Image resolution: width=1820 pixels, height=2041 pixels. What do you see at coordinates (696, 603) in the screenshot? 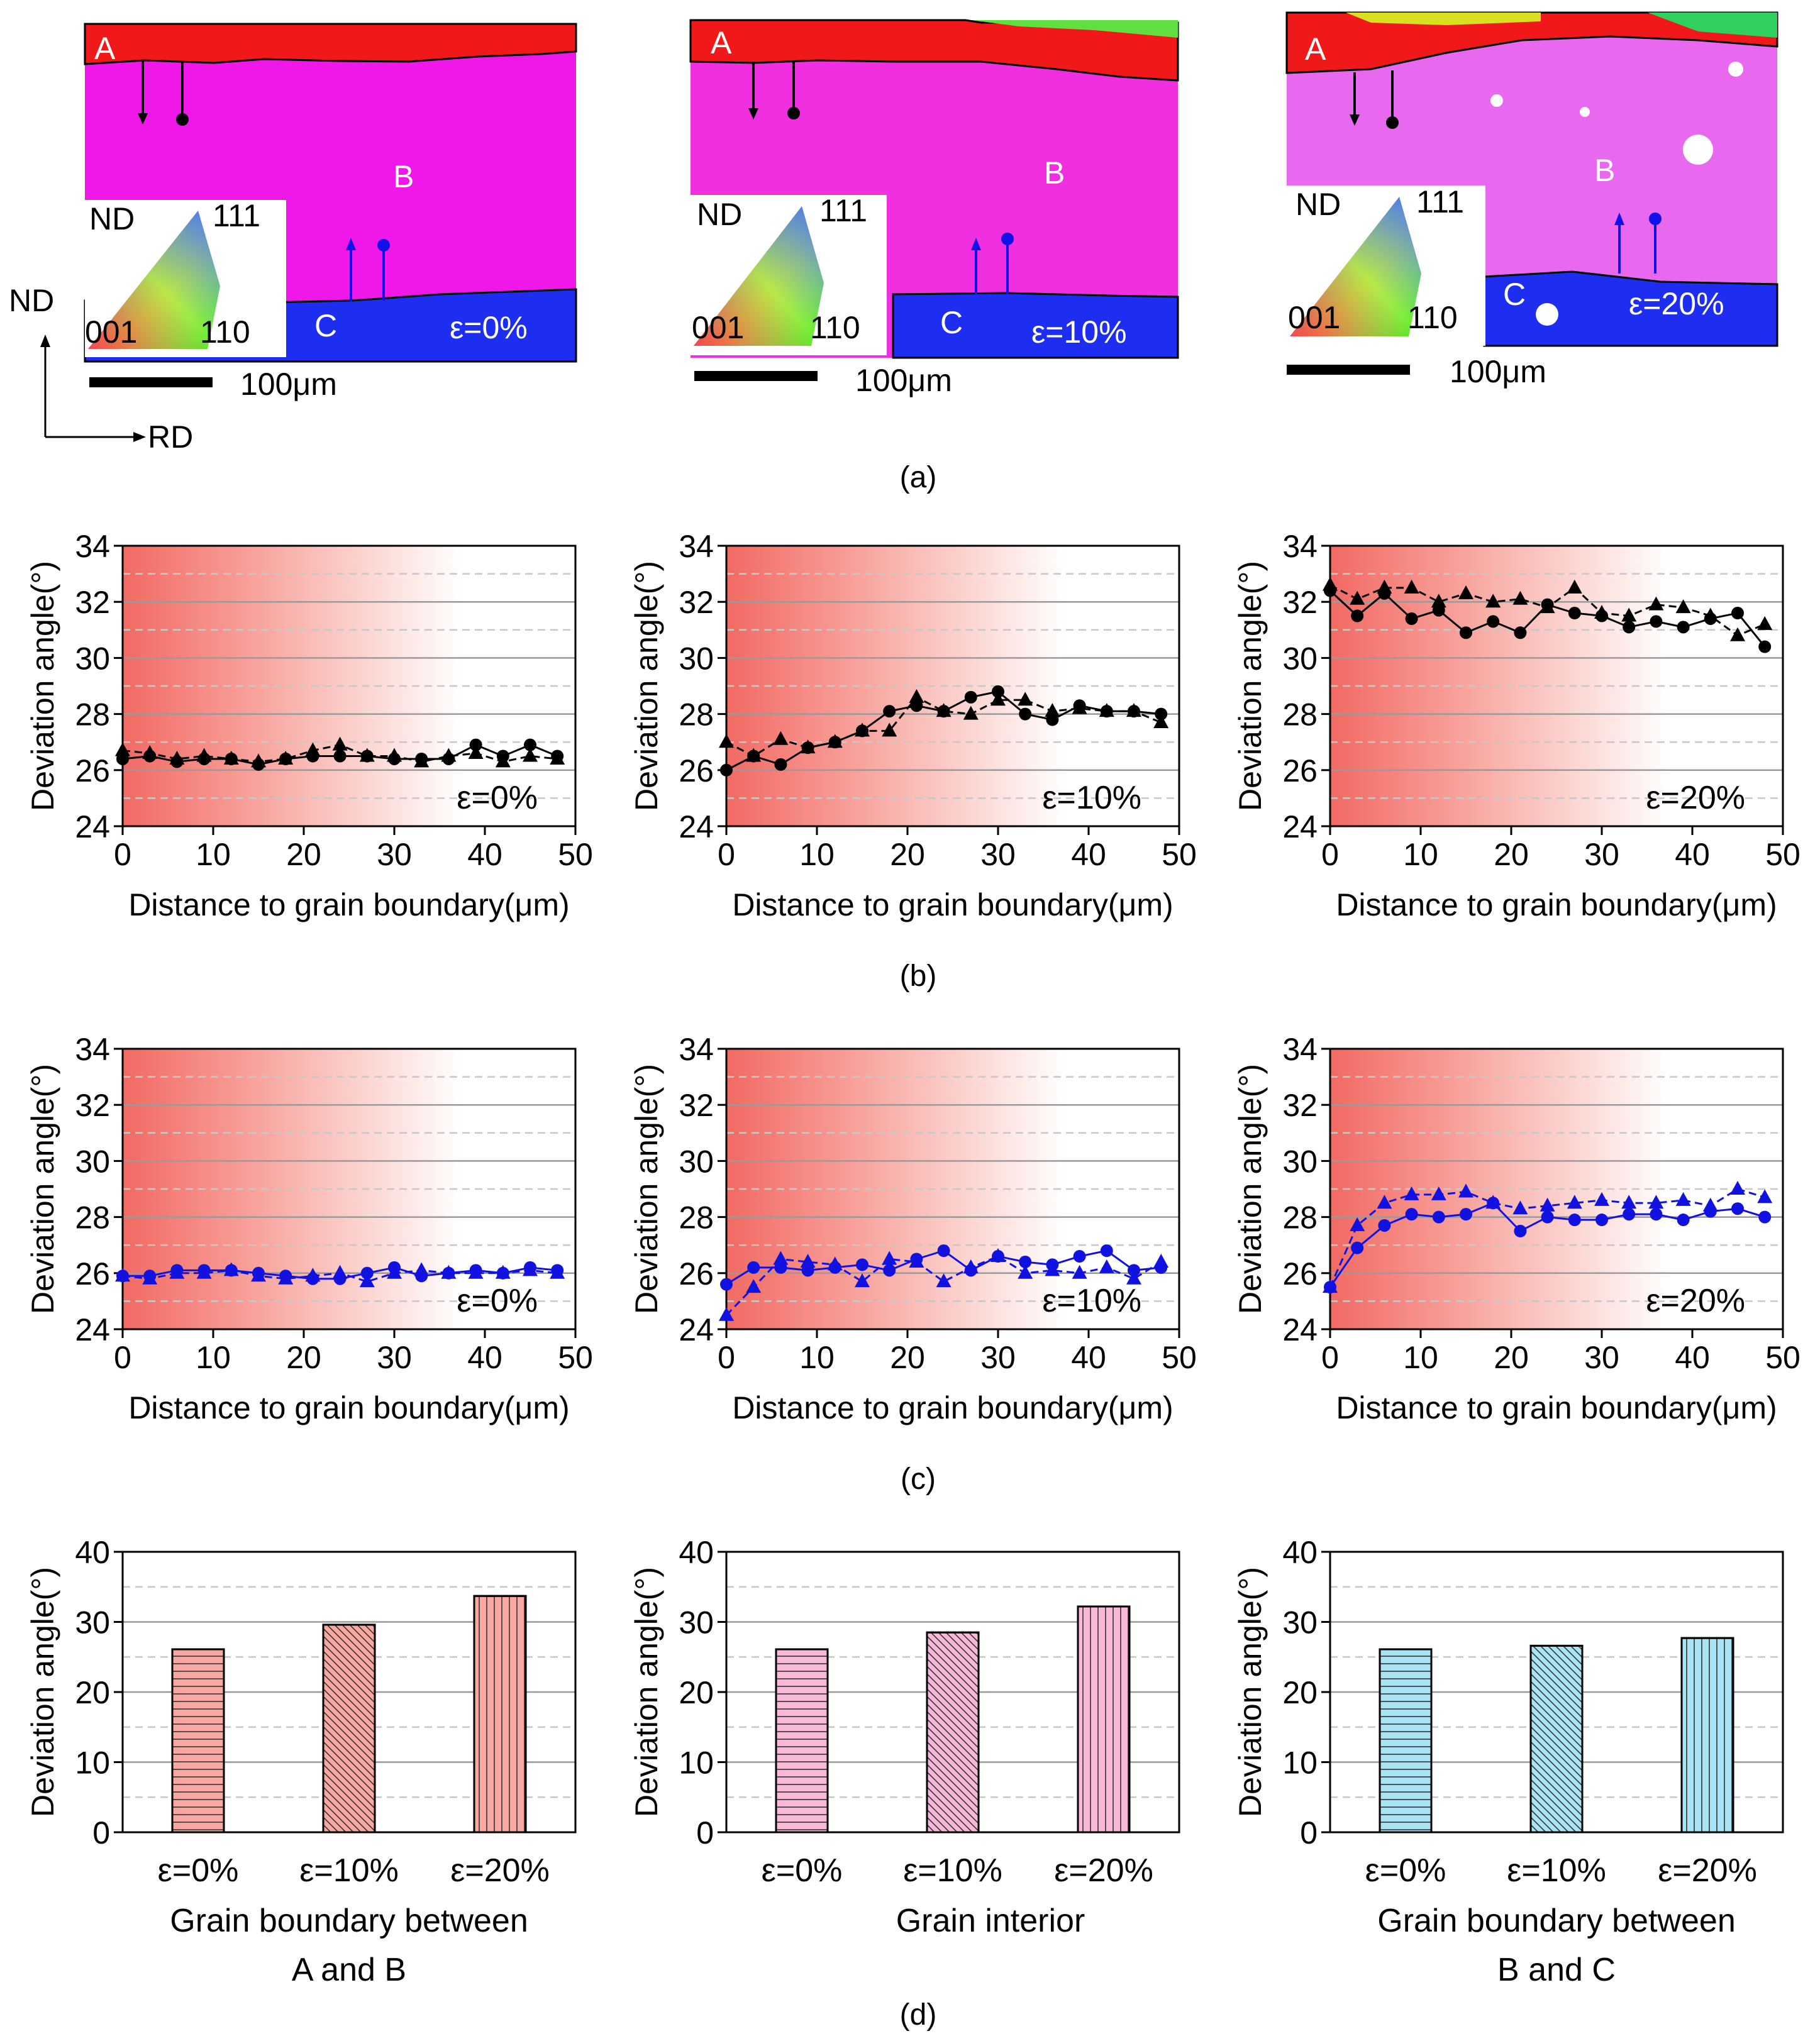
I see `y-tick-label: 32` at bounding box center [696, 603].